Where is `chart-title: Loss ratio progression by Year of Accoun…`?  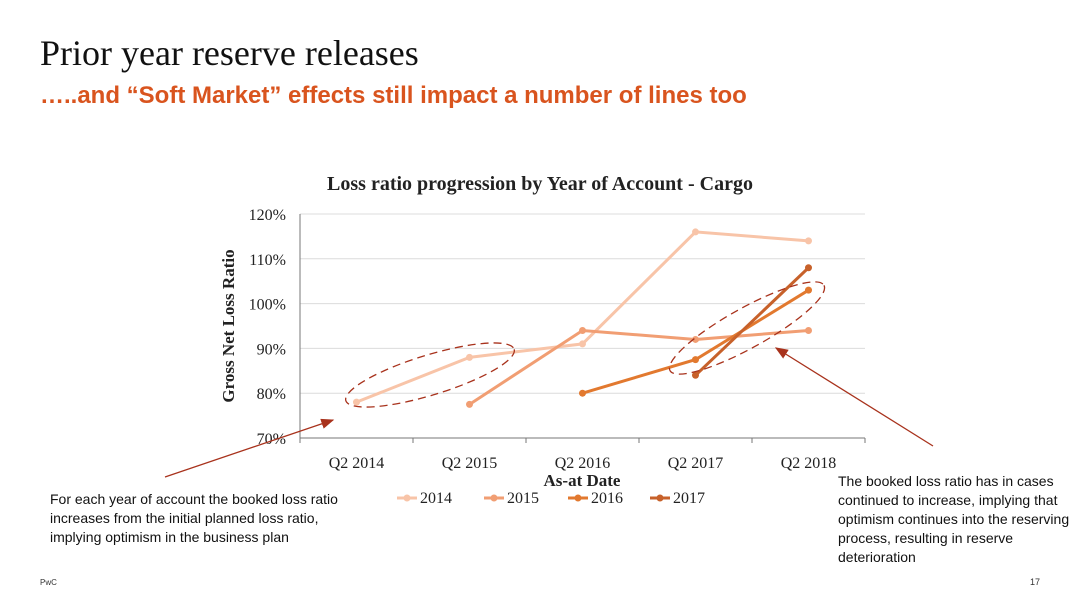 chart-title: Loss ratio progression by Year of Accoun… is located at coordinates (540, 184).